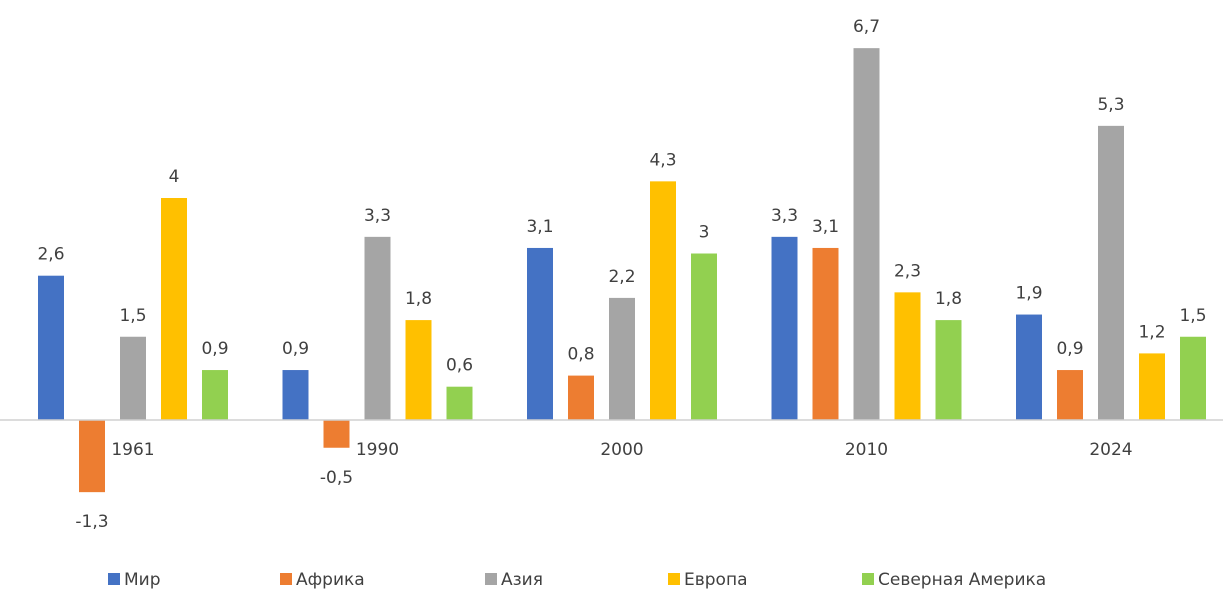  What do you see at coordinates (1110, 450) in the screenshot?
I see `x-tick-label: 2024` at bounding box center [1110, 450].